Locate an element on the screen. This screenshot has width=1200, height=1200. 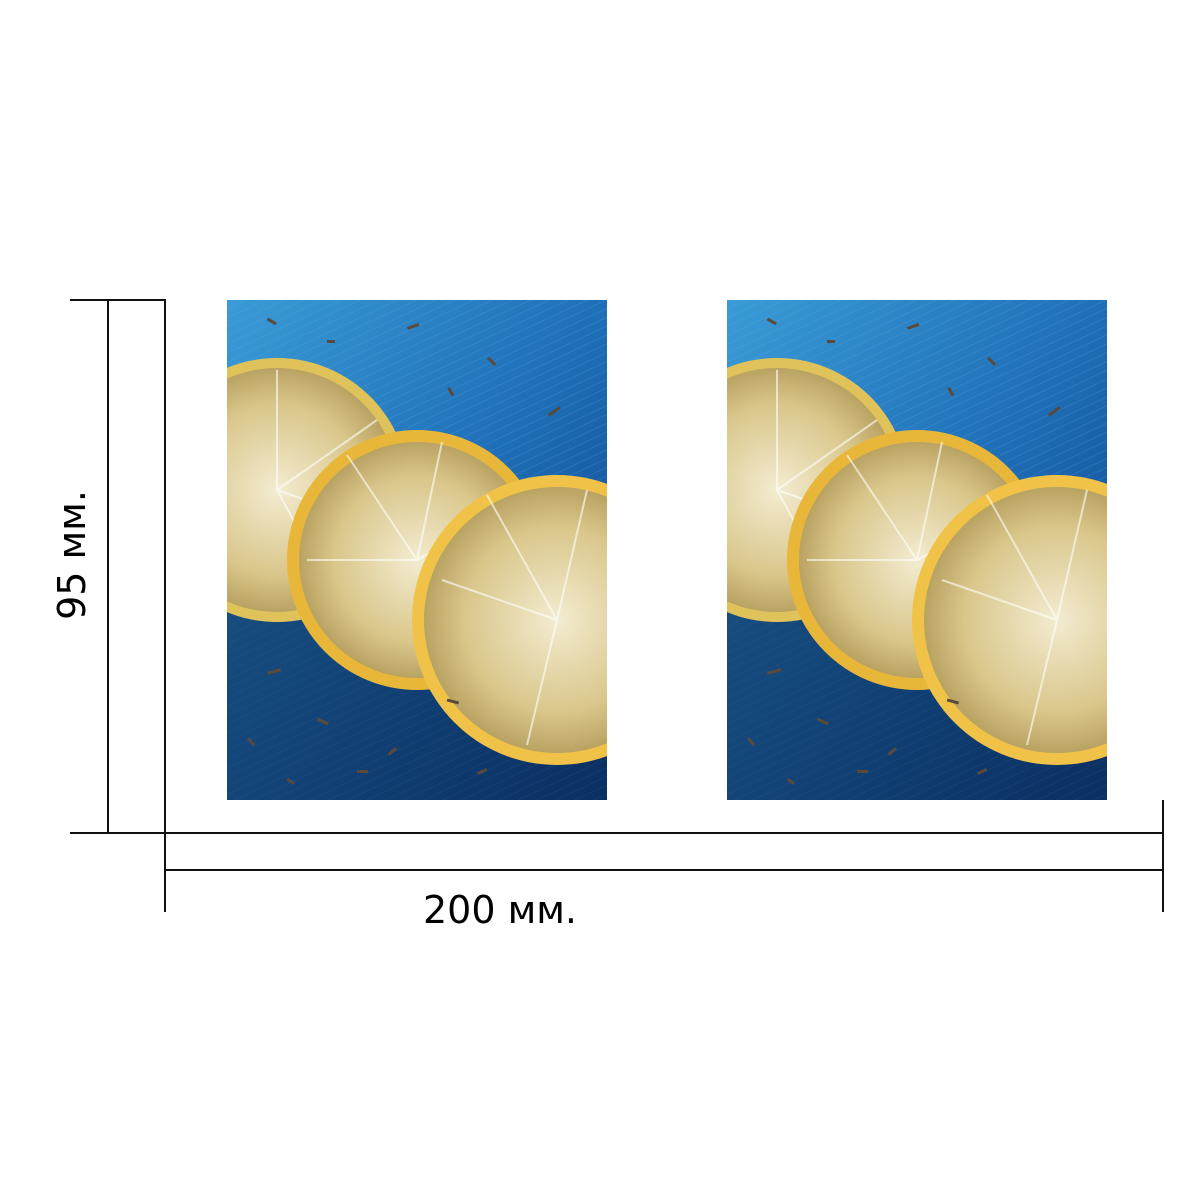
height-label: 95 мм. is located at coordinates (72, 555).